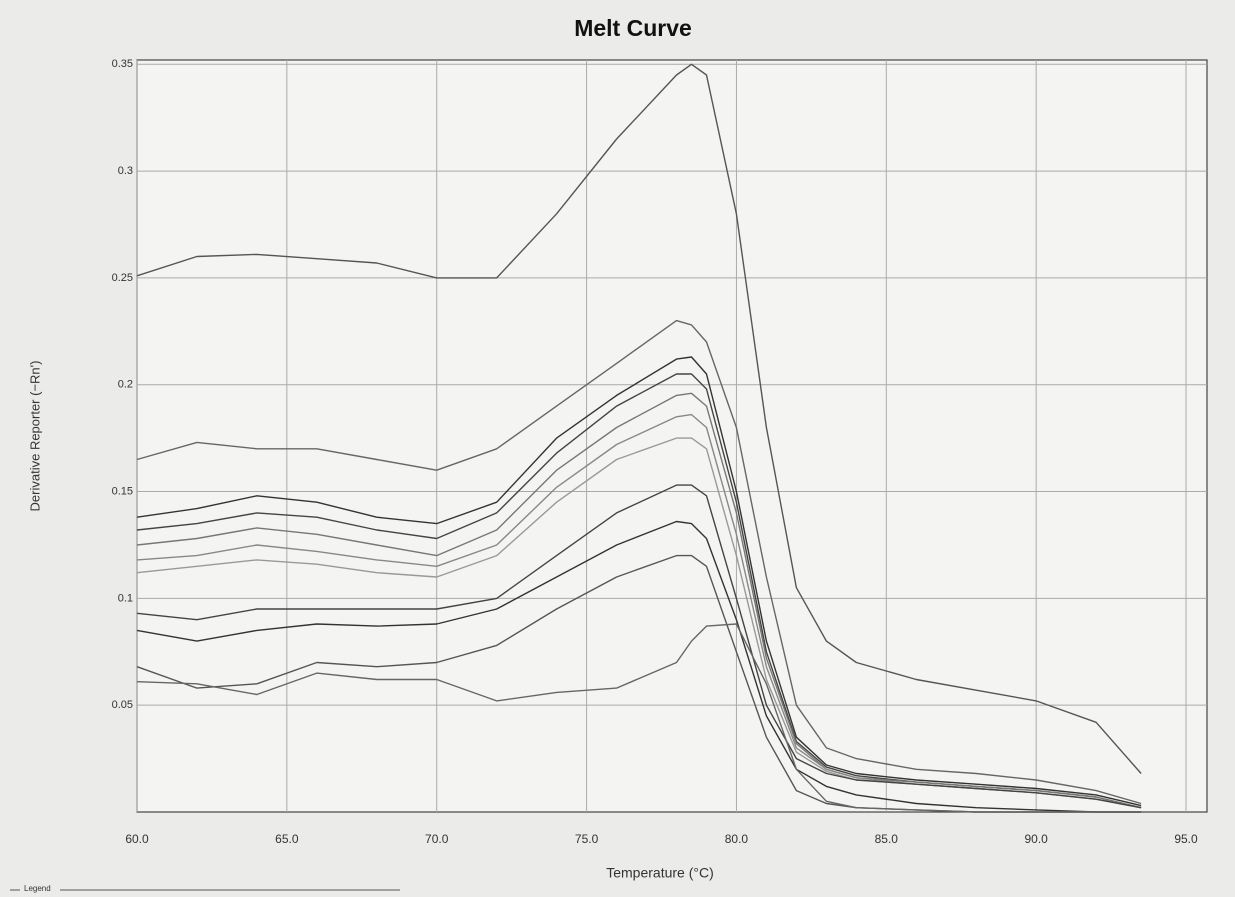  What do you see at coordinates (122, 64) in the screenshot?
I see `y-tick-label: 0.35` at bounding box center [122, 64].